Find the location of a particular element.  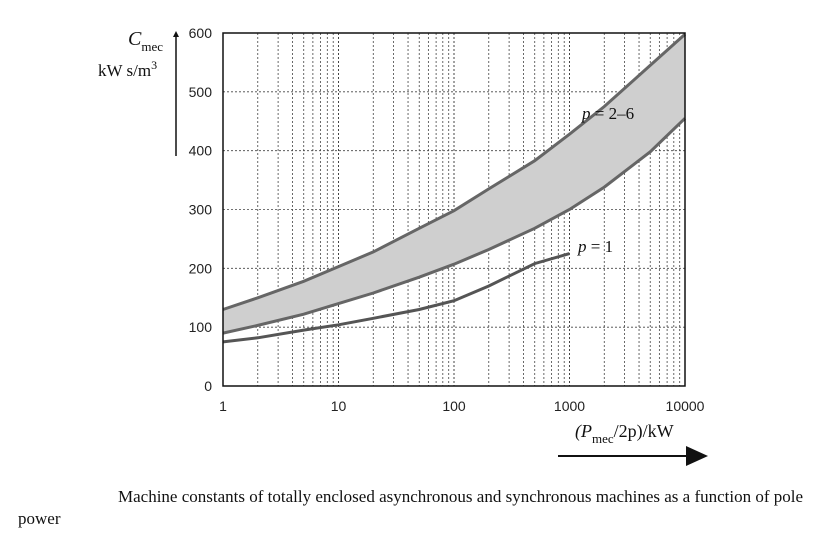

x-tick-label: 1000 is located at coordinates (569, 406).